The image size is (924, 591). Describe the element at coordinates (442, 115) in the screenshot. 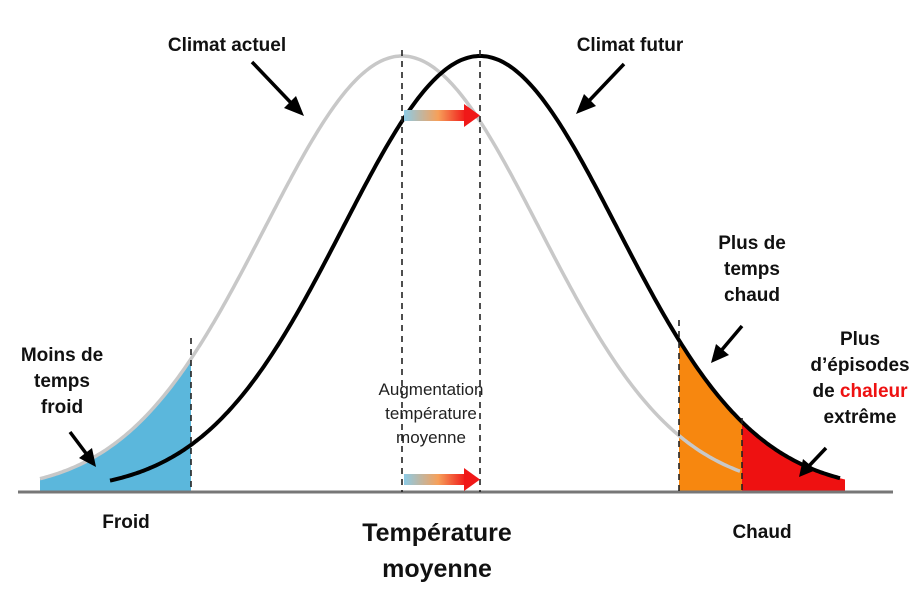

I see `mean-shift-arrow-top` at that location.